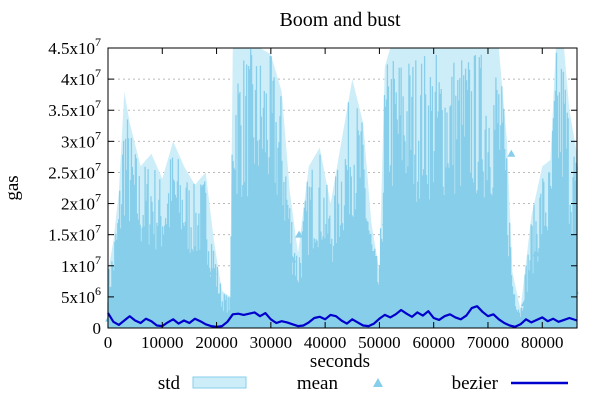 Image resolution: width=600 pixels, height=400 pixels. I want to click on y-tick-label: 3x10⁷, so click(81, 139).